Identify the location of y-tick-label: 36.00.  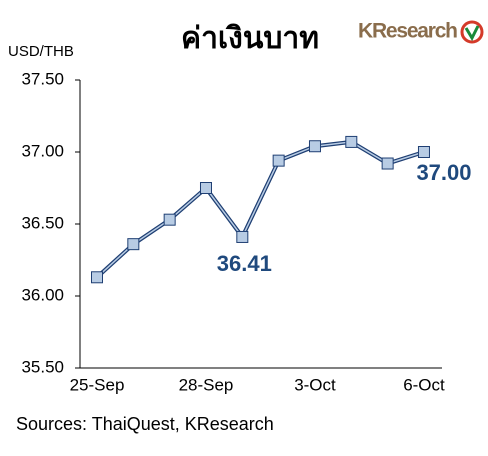
(42, 294).